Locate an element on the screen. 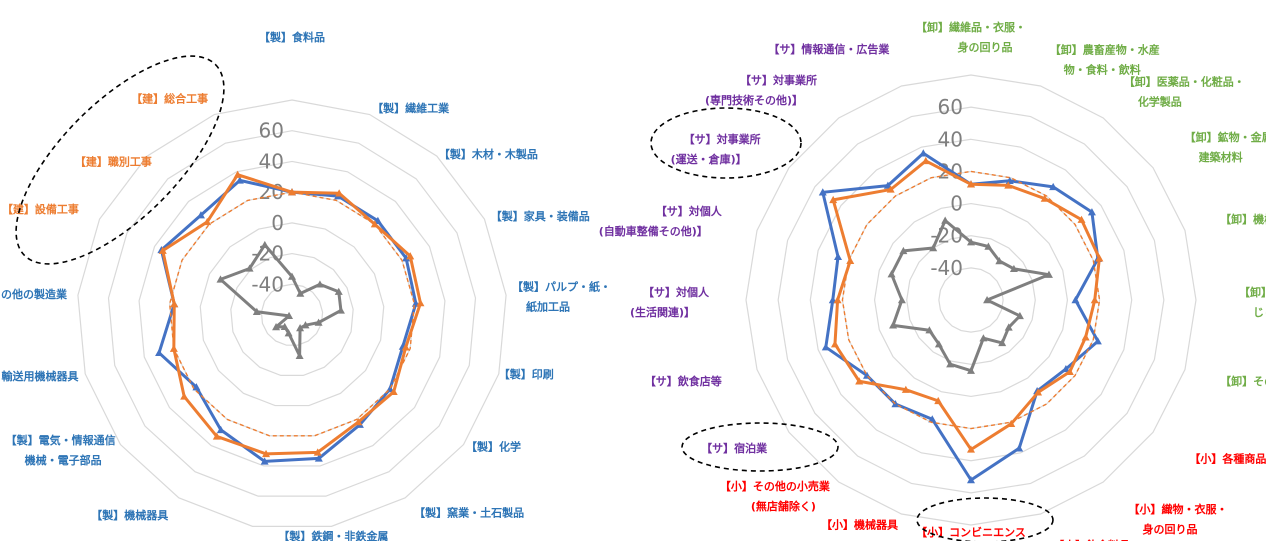 This screenshot has width=1266, height=545. category-label: 【小】その他の小売業(無店舗除く) is located at coordinates (775, 496).